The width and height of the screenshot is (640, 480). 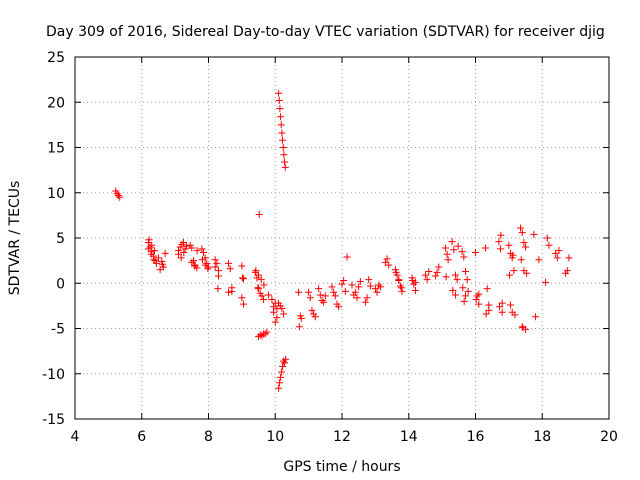 I want to click on y-tick-label: 5, so click(x=60, y=239).